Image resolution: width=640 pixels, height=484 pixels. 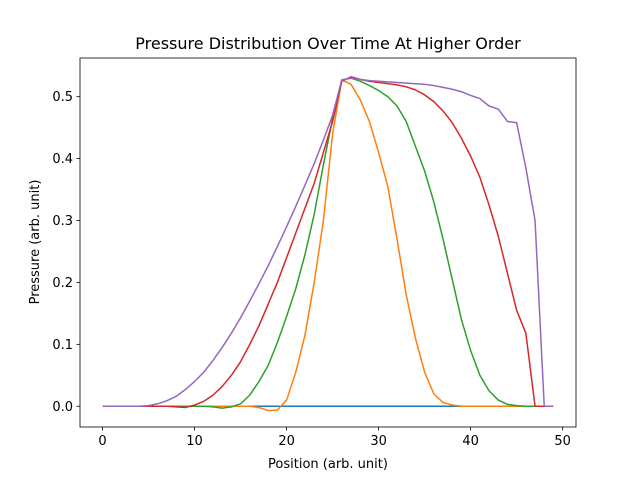 What do you see at coordinates (286, 441) in the screenshot?
I see `x-tick-label: 20` at bounding box center [286, 441].